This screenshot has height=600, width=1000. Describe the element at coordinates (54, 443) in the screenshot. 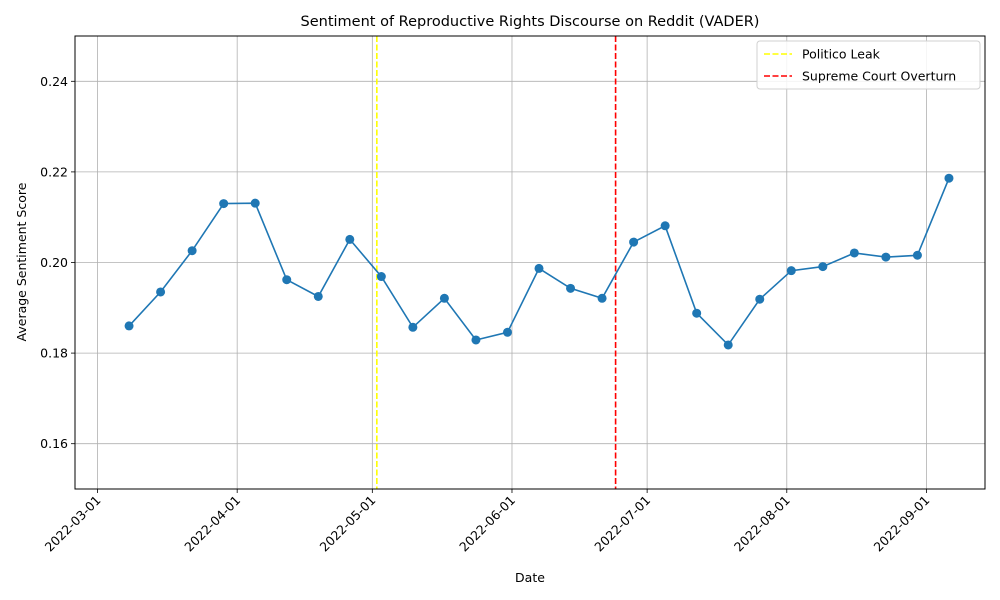

I see `y-tick-label: 0.16` at that location.